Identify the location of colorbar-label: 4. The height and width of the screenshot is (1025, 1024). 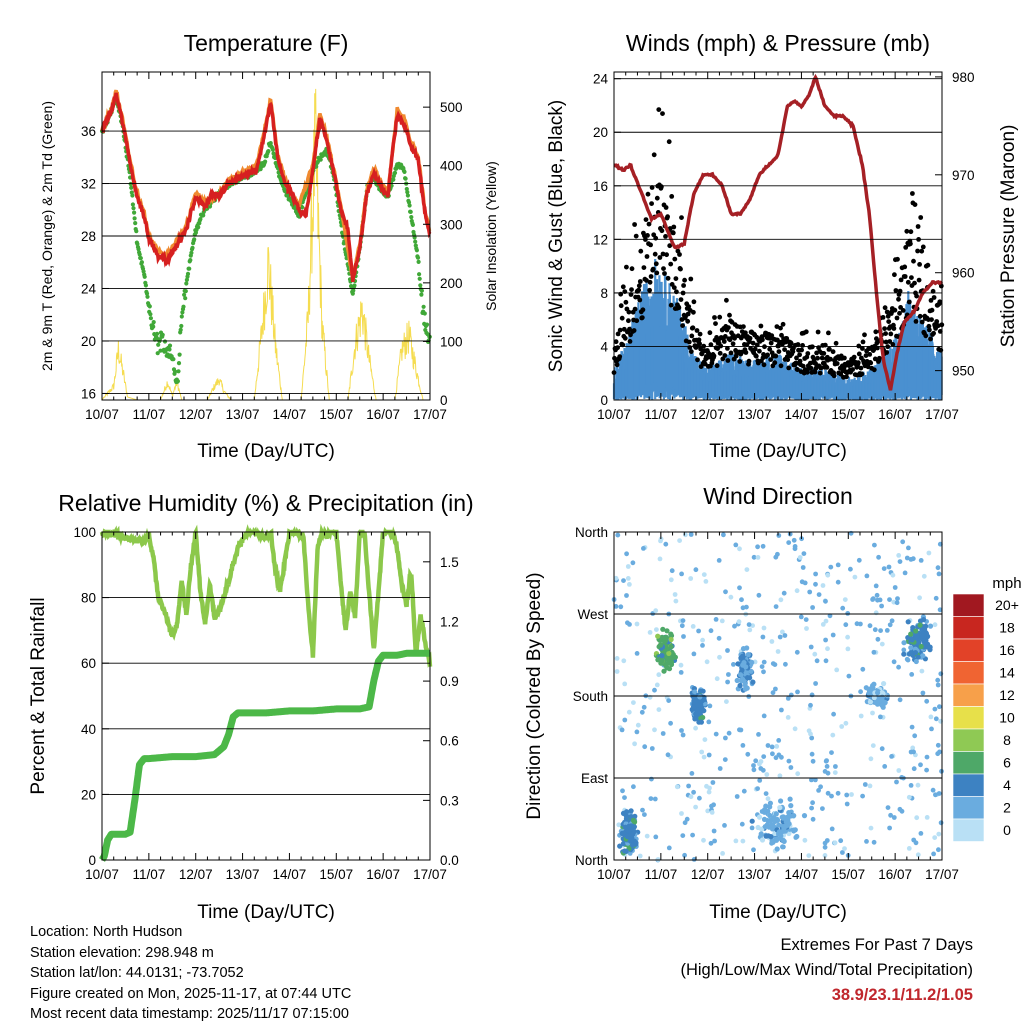
(1007, 785).